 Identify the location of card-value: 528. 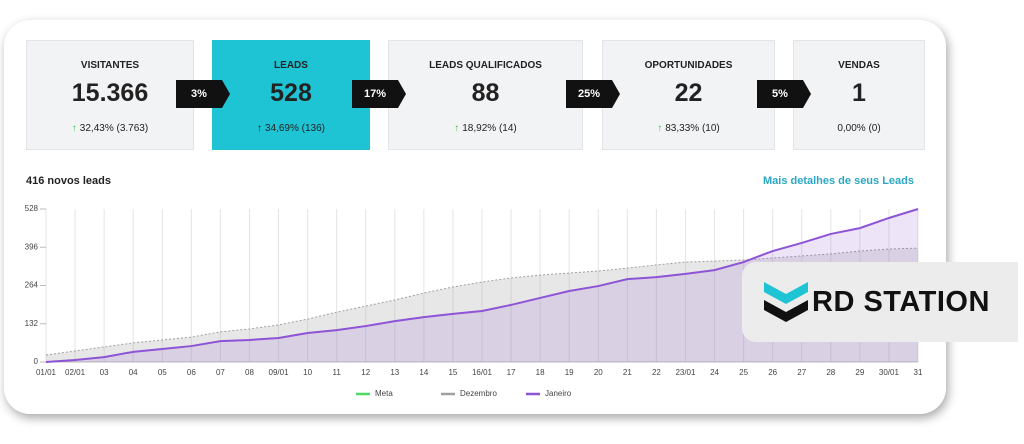
(291, 93).